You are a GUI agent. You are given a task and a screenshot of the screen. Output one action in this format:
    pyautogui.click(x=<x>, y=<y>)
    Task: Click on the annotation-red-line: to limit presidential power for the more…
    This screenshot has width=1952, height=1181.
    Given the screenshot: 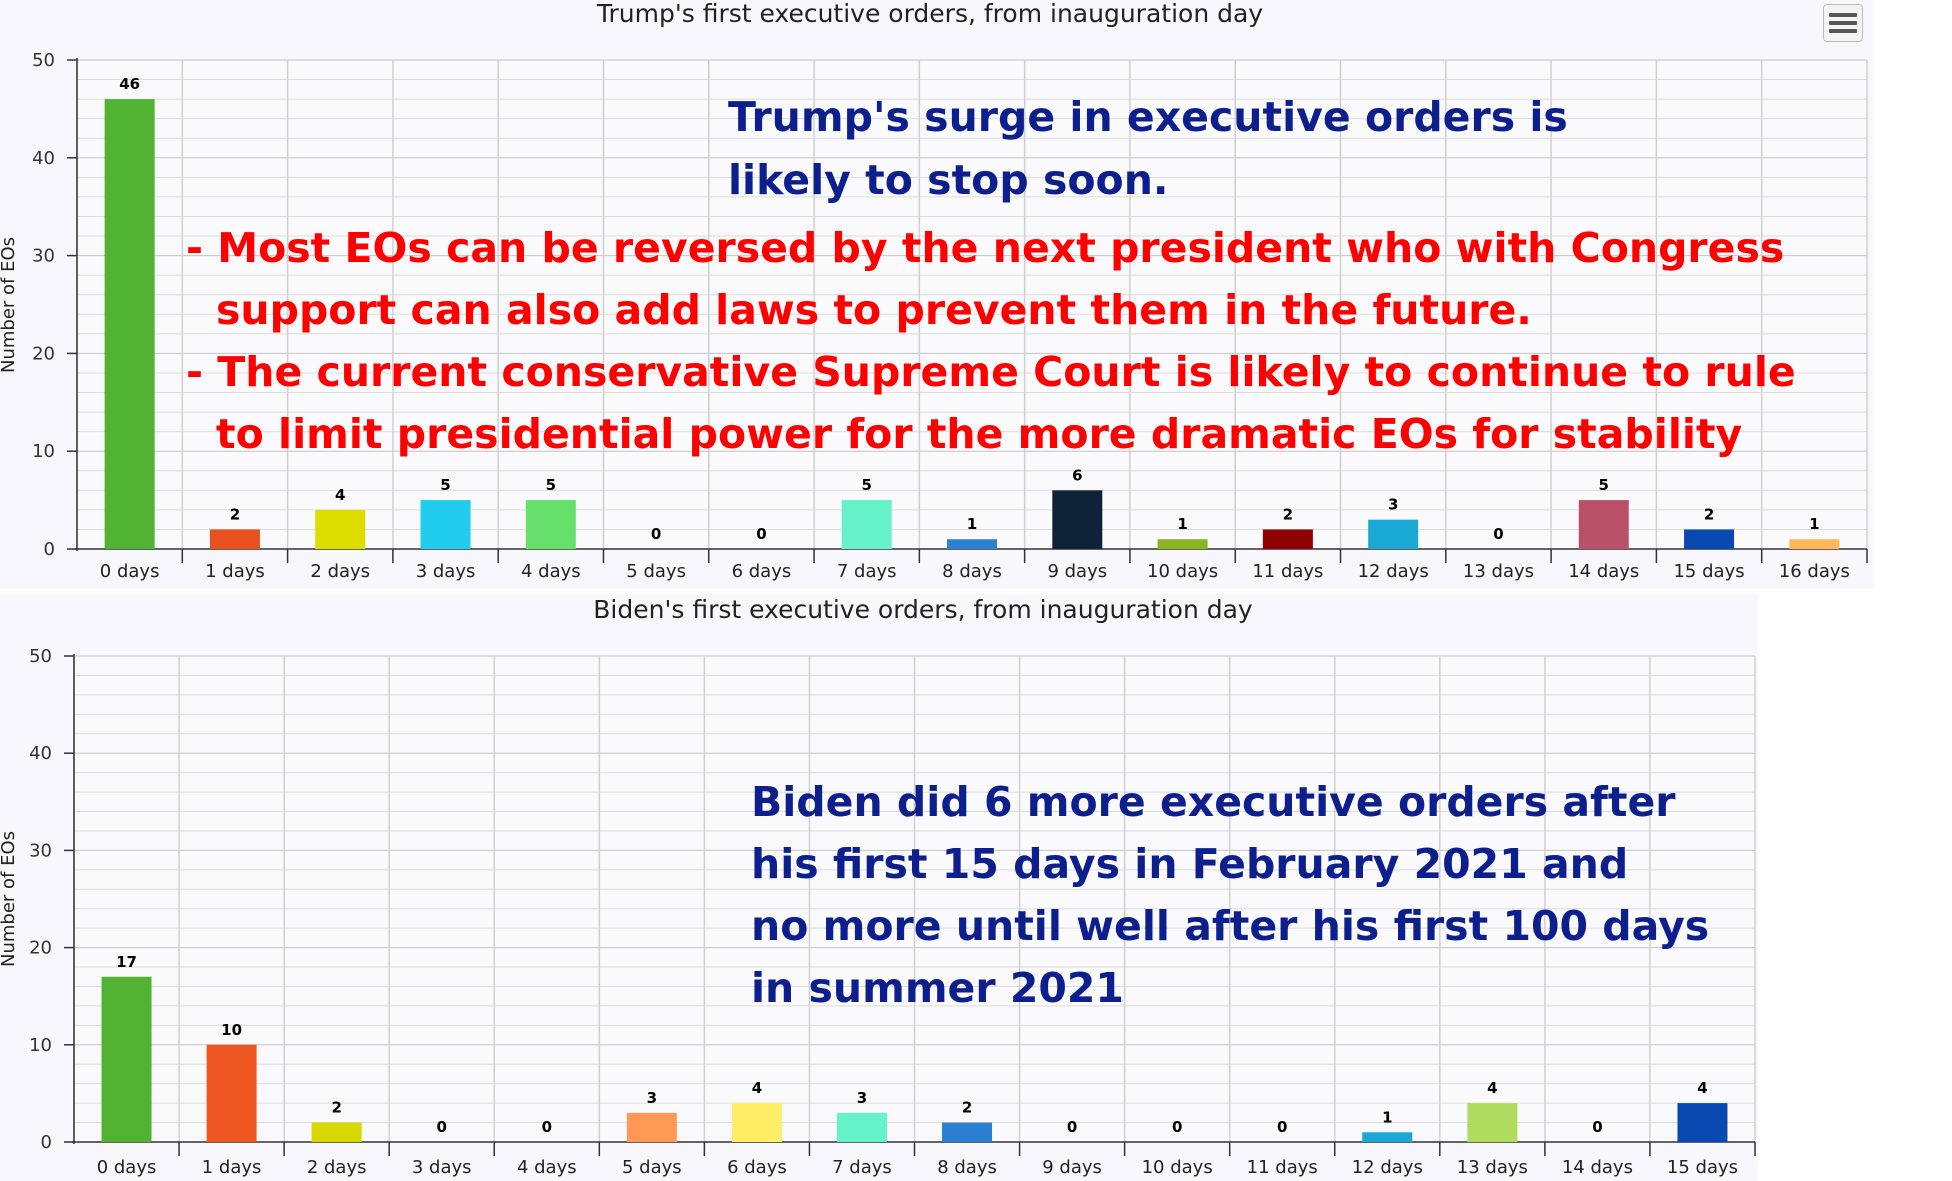 What is the action you would take?
    pyautogui.click(x=979, y=434)
    